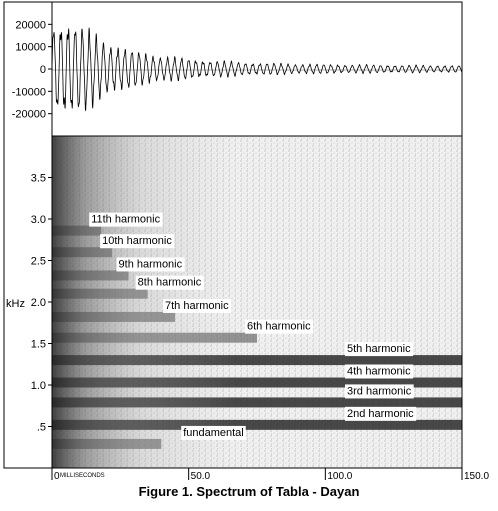  I want to click on frequency-axis-label: kHz, so click(15, 304).